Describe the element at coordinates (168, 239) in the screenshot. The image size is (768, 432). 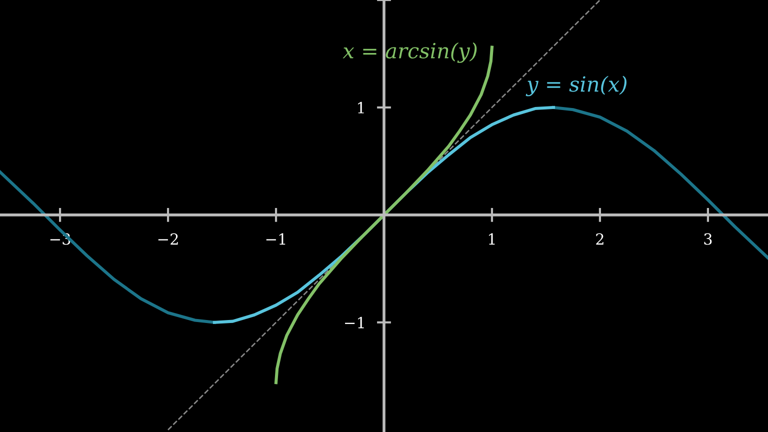
I see `x-tick-label: −2` at that location.